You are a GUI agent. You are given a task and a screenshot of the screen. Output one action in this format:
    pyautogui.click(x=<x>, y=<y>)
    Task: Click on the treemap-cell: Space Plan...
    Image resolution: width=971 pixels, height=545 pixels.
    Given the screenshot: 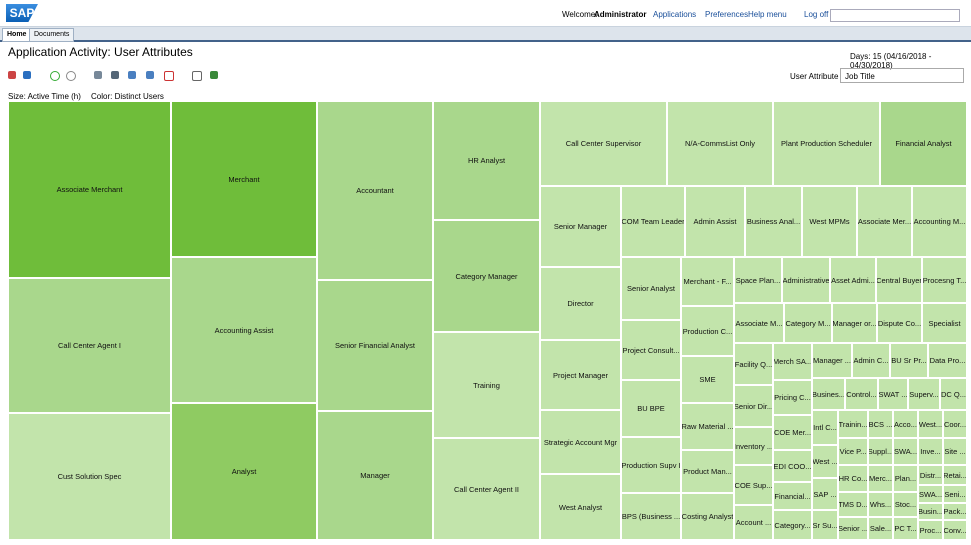 What is the action you would take?
    pyautogui.click(x=758, y=280)
    